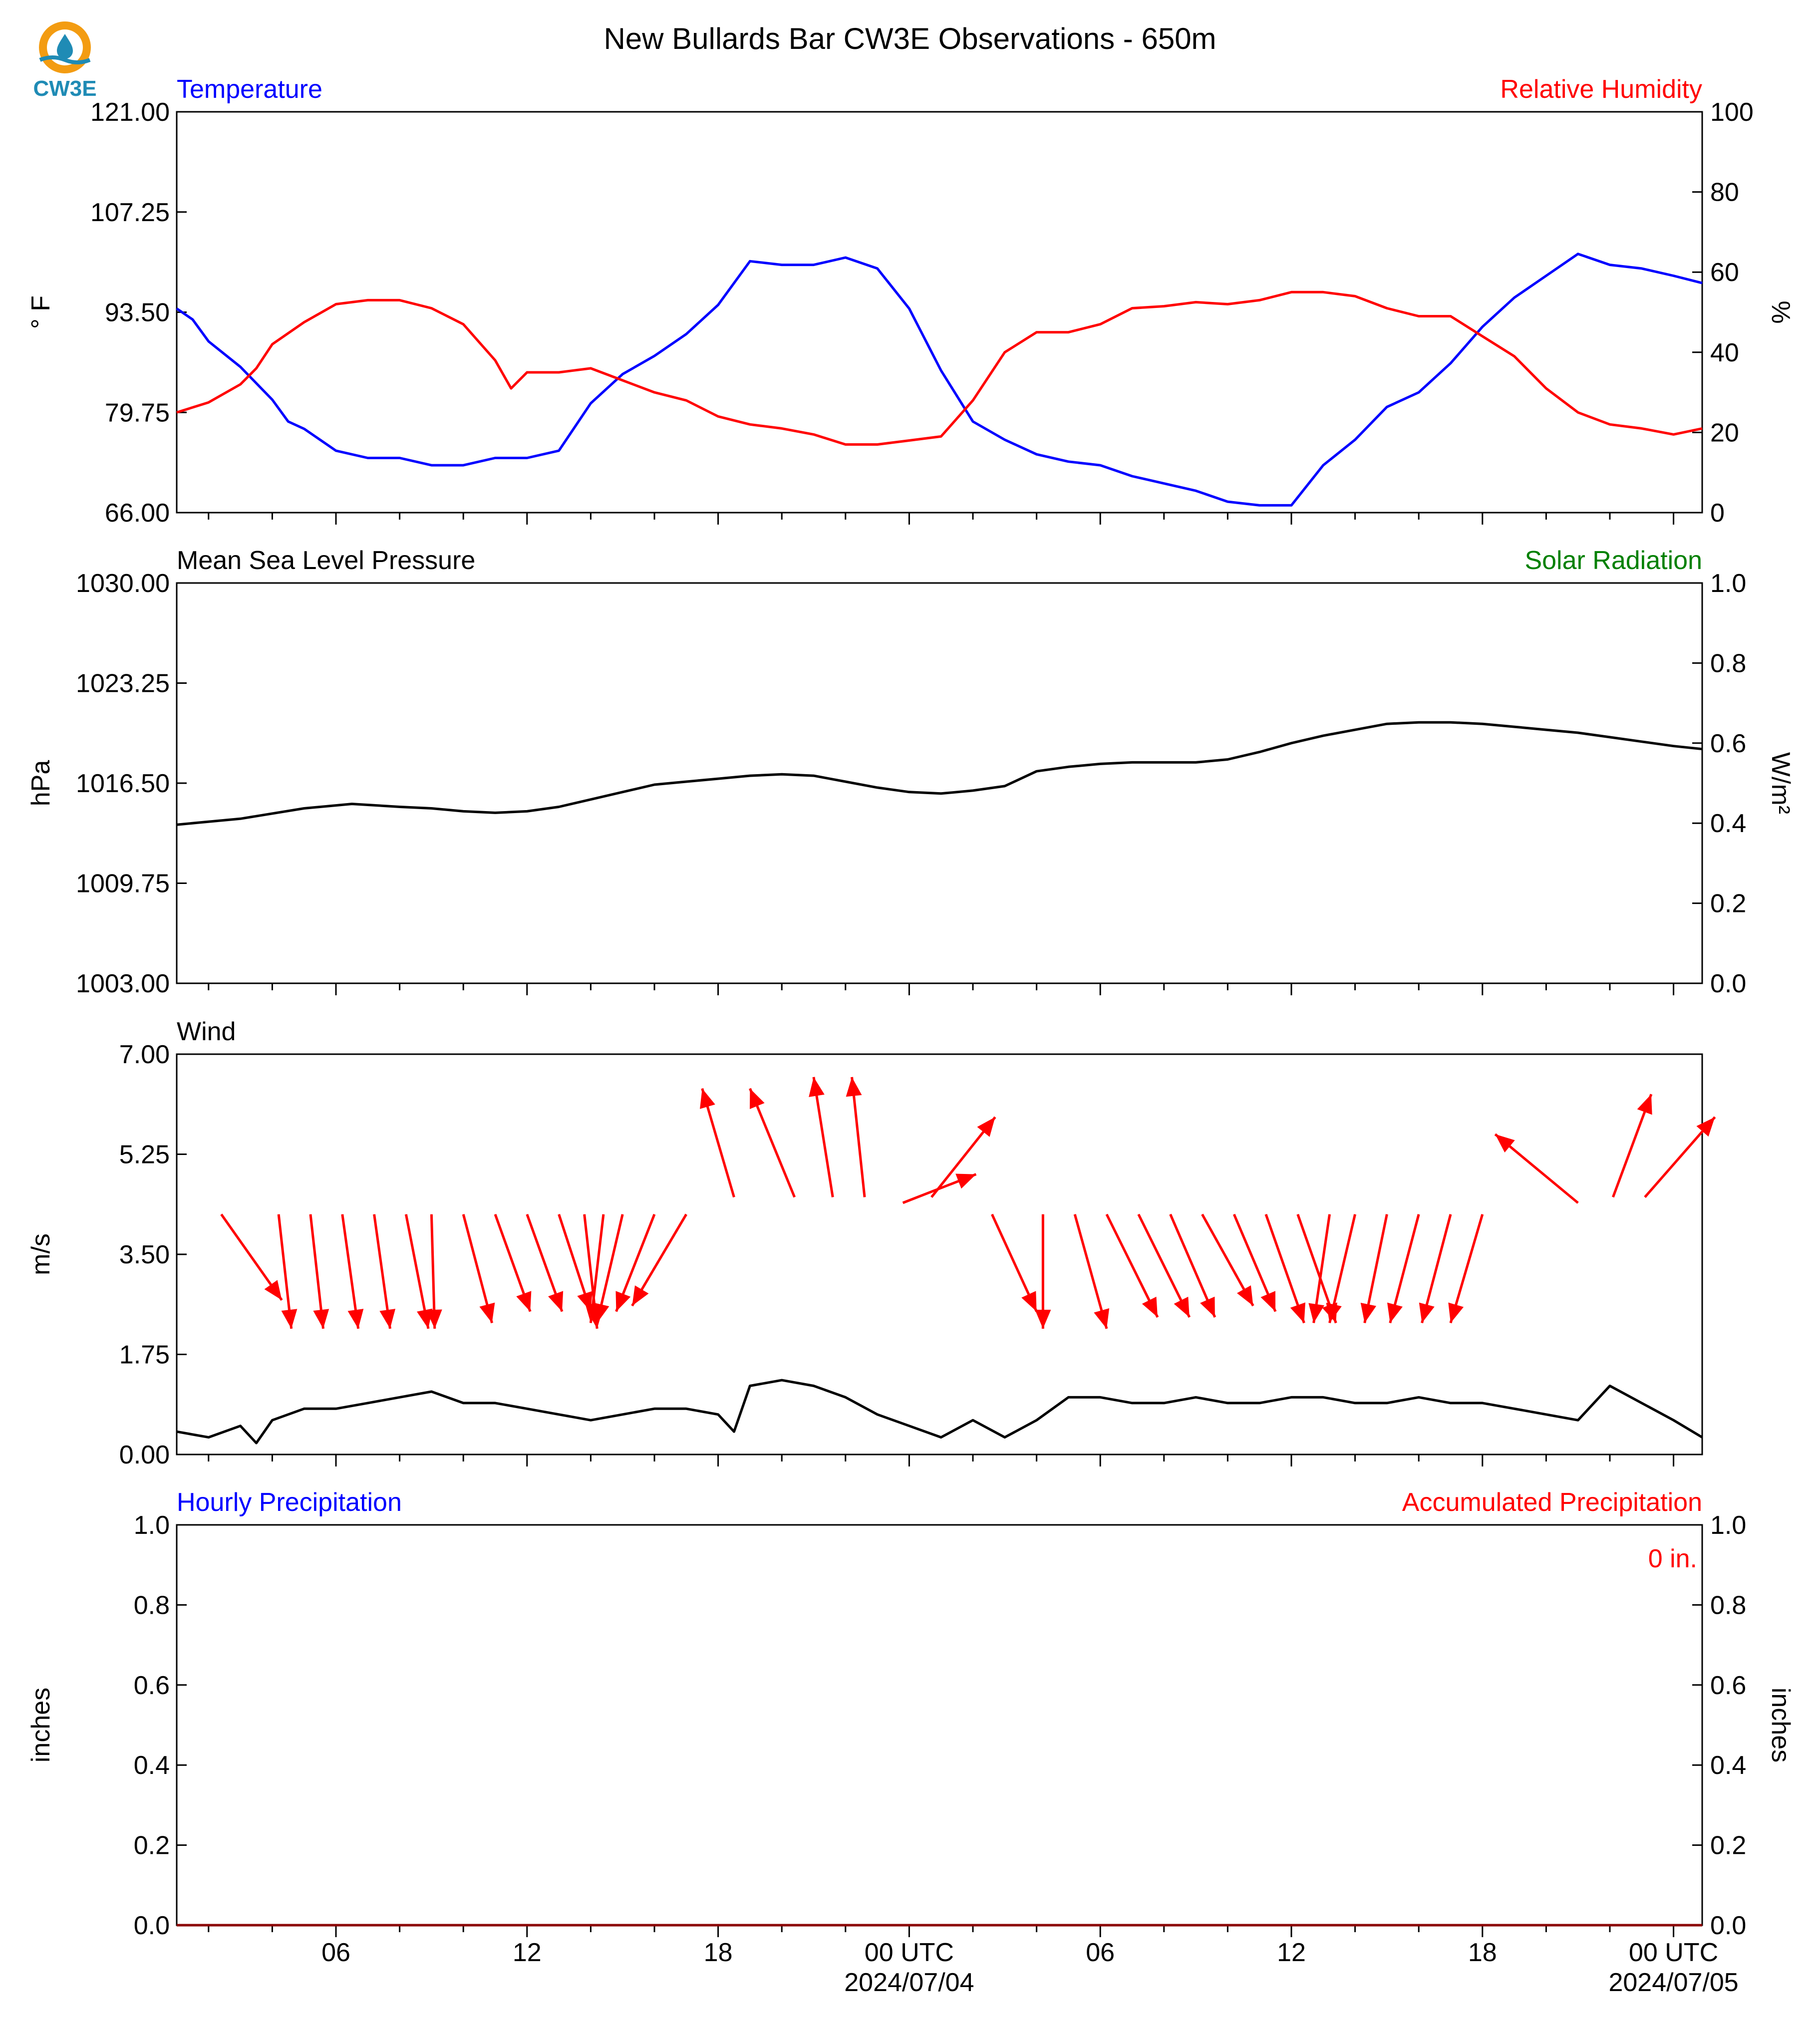 The image size is (1820, 2028). I want to click on y-tick-label: 1009.75, so click(123, 883).